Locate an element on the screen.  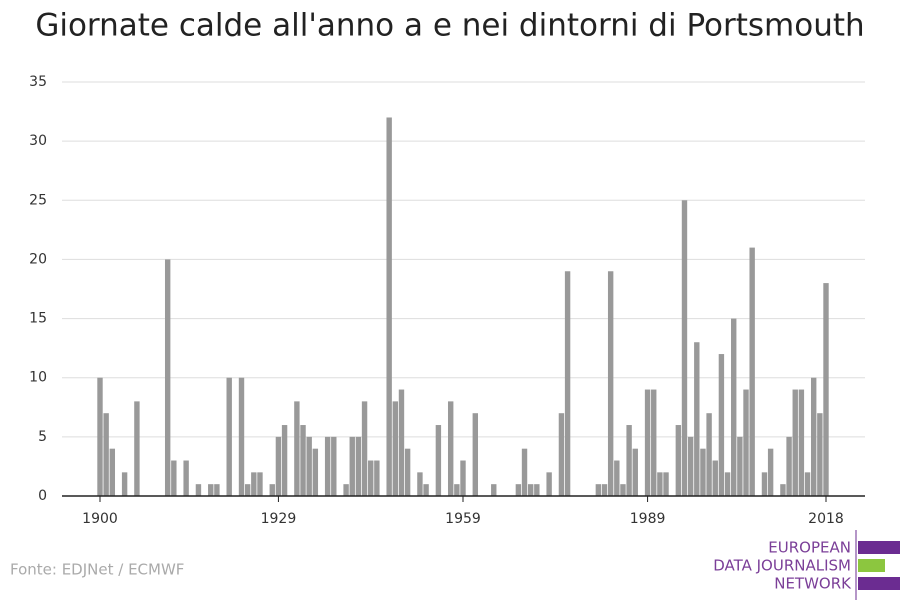
source: Fonte: EDJNet / ECMWF is located at coordinates (97, 570).